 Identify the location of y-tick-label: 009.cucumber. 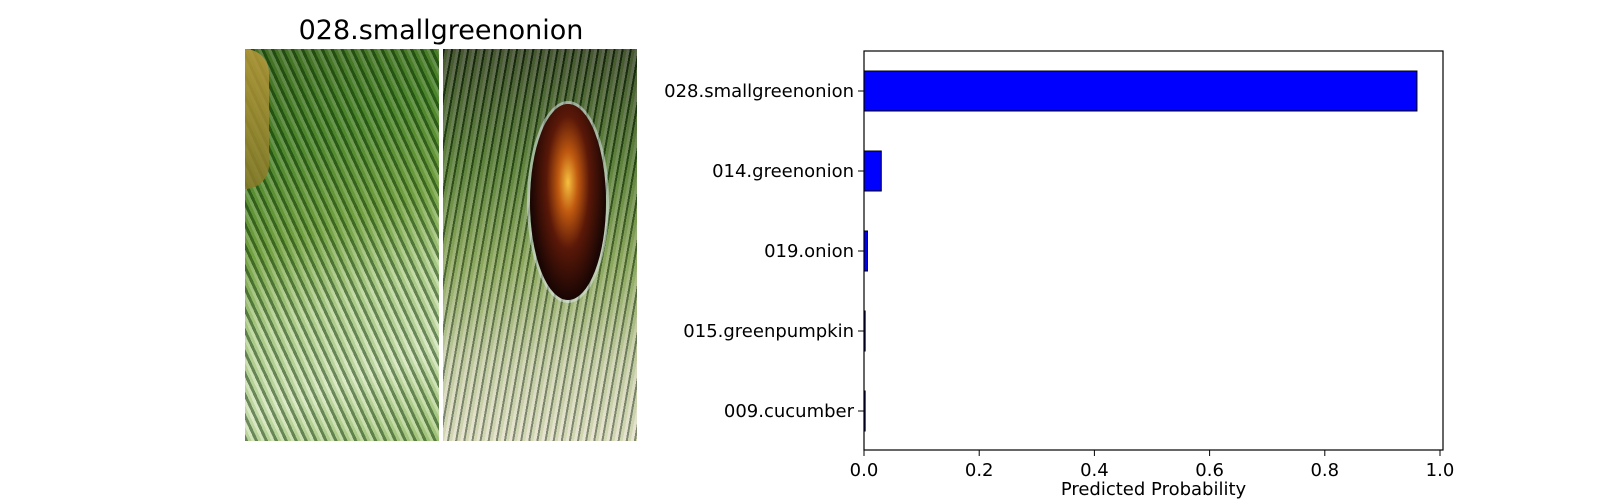
(789, 411).